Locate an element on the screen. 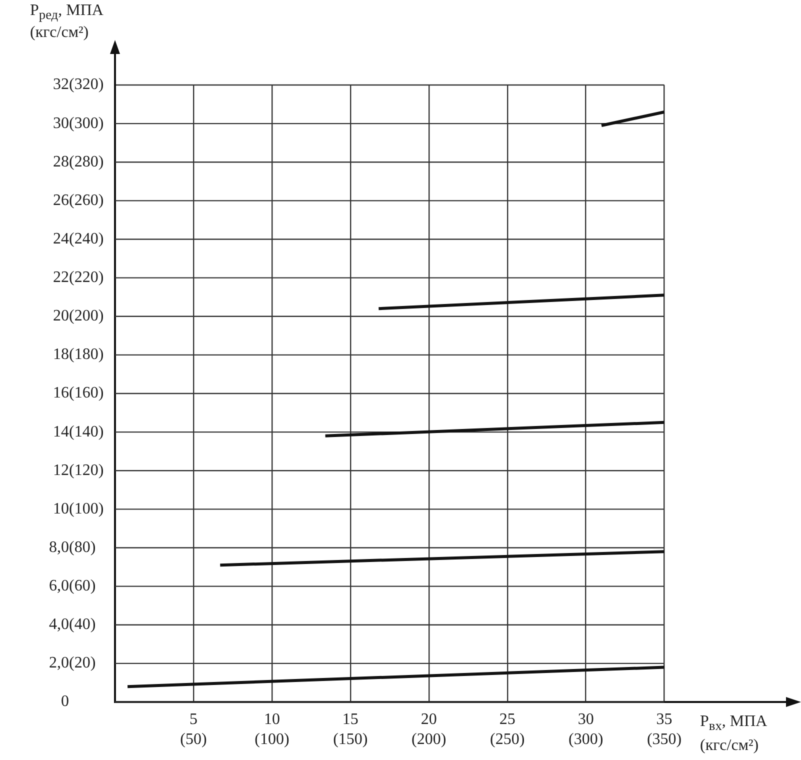 Image resolution: width=801 pixels, height=760 pixels. y2-tick-label: (160) is located at coordinates (86, 393).